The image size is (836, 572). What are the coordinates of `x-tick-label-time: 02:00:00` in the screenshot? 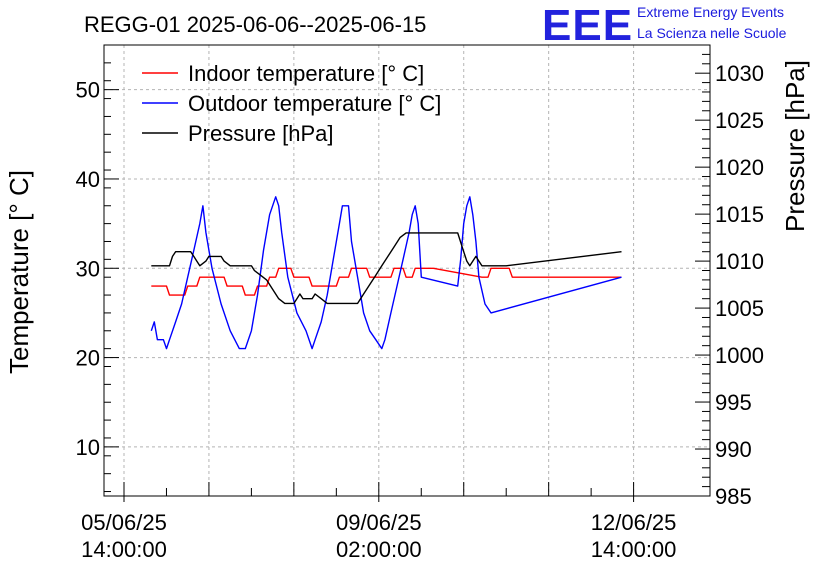 It's located at (379, 549).